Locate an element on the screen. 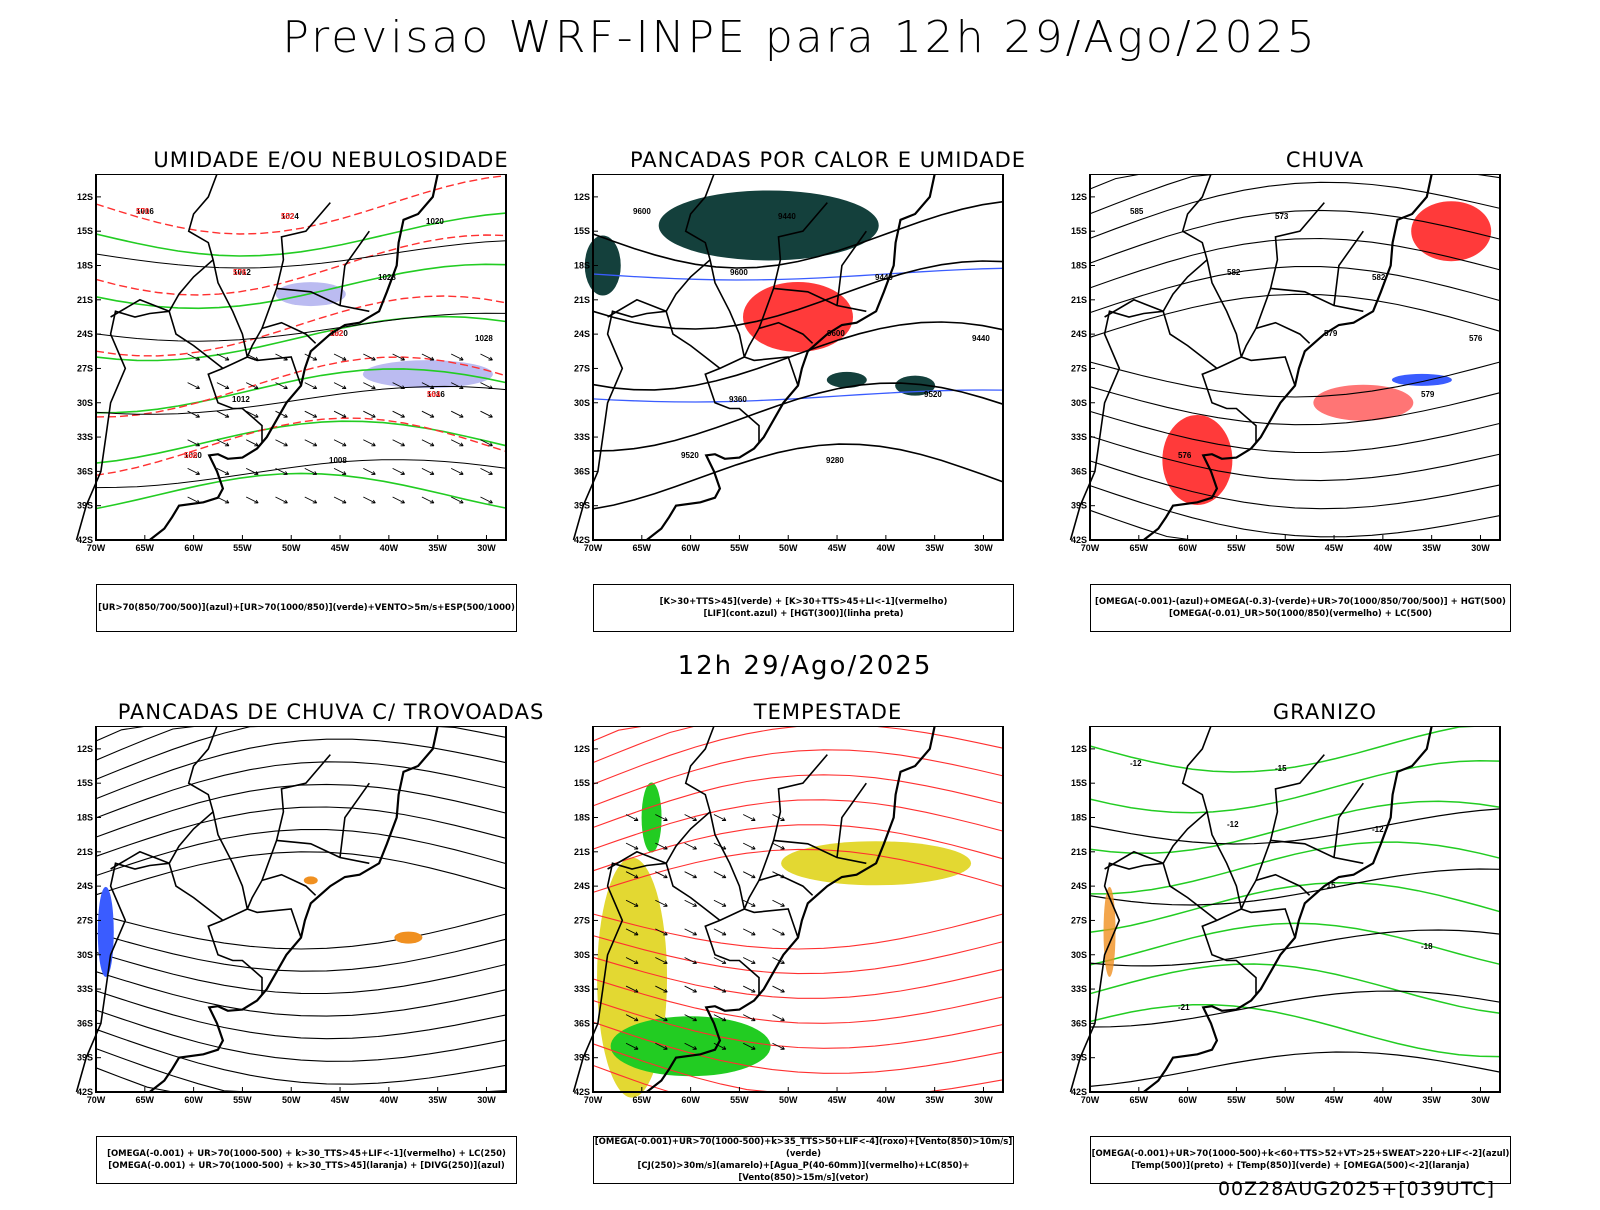 This screenshot has height=1210, width=1600. thickness-contours is located at coordinates (301, 325).